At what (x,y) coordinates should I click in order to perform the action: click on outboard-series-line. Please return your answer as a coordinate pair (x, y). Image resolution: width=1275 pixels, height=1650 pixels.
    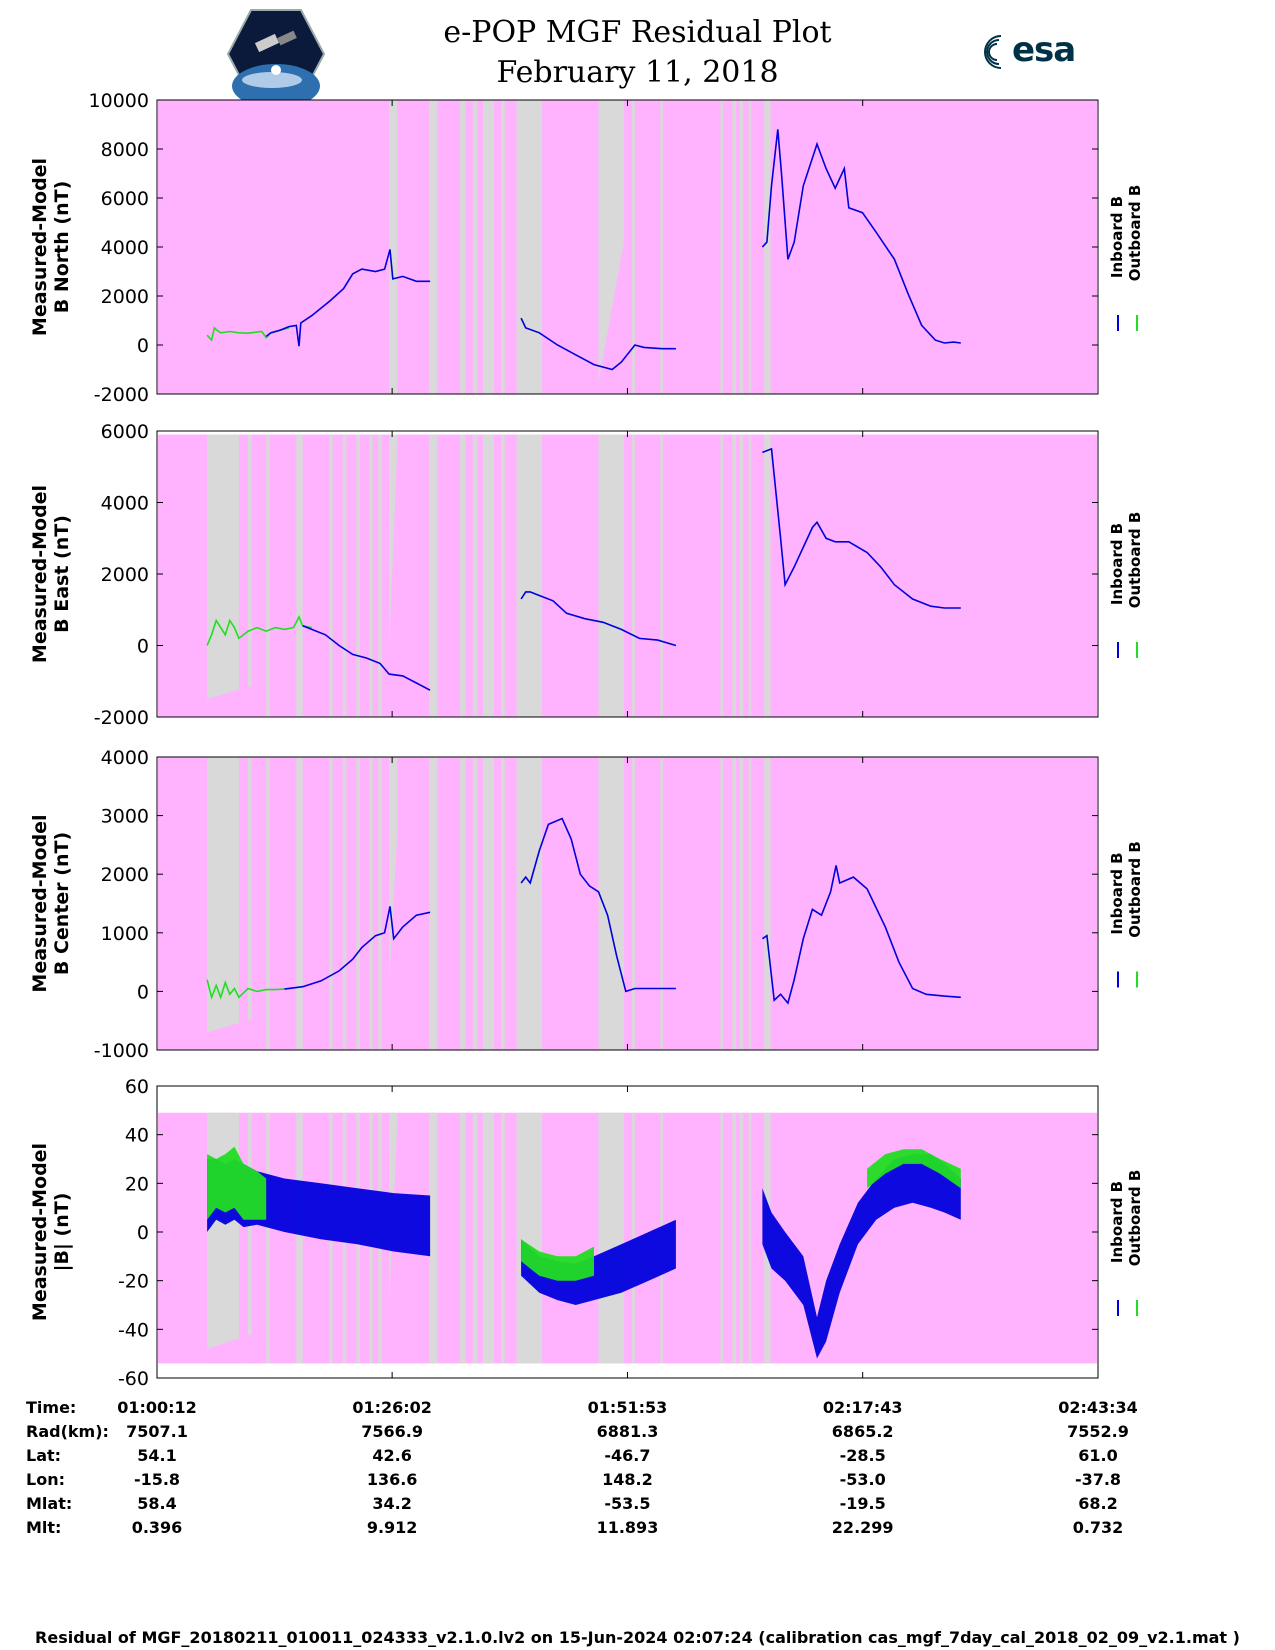
    Looking at the image, I should click on (245, 989).